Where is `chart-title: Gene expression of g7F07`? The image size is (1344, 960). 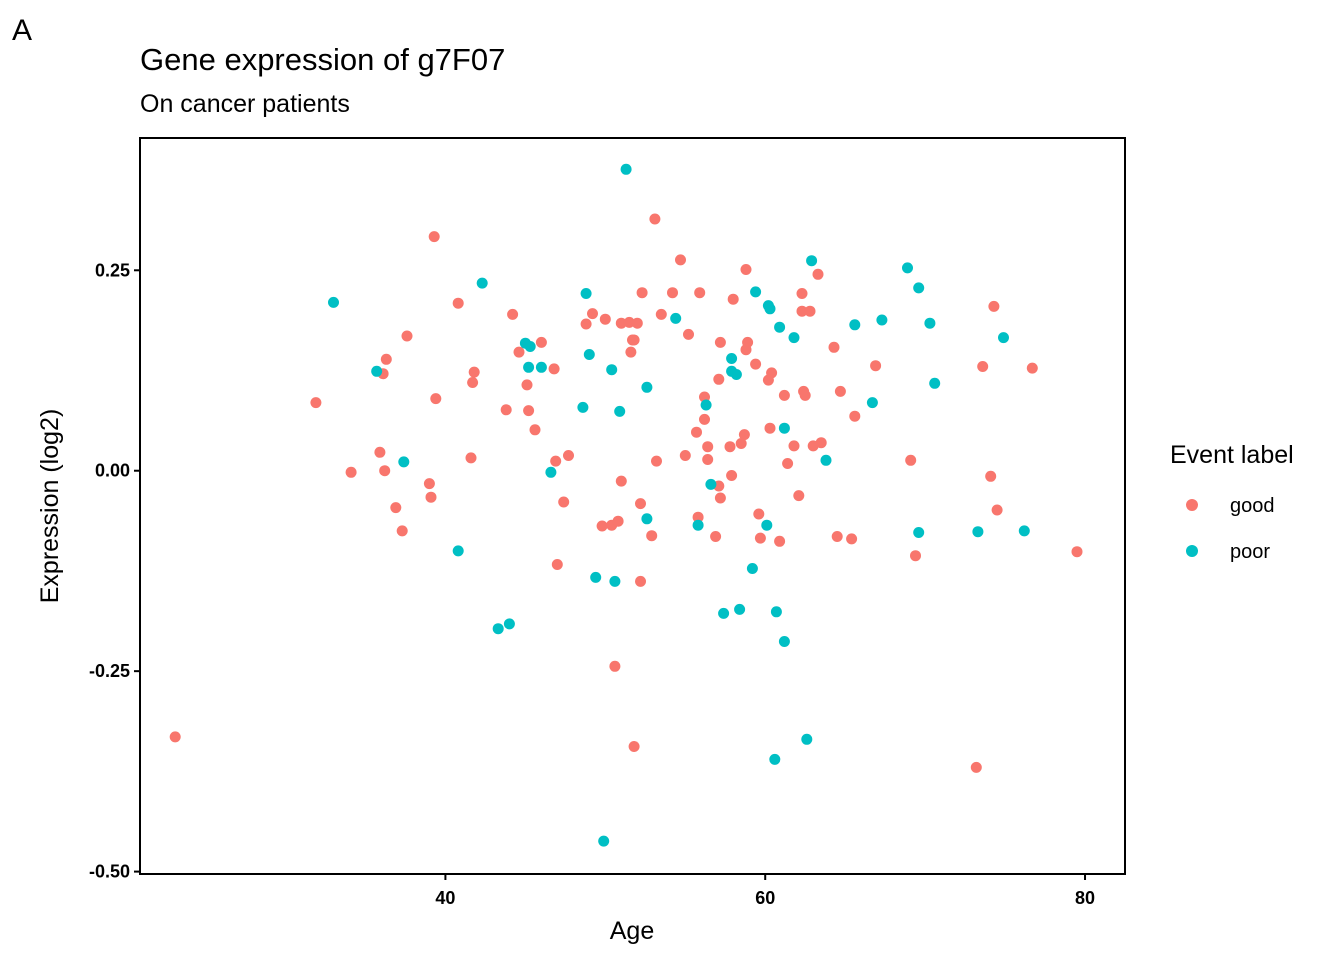 chart-title: Gene expression of g7F07 is located at coordinates (323, 59).